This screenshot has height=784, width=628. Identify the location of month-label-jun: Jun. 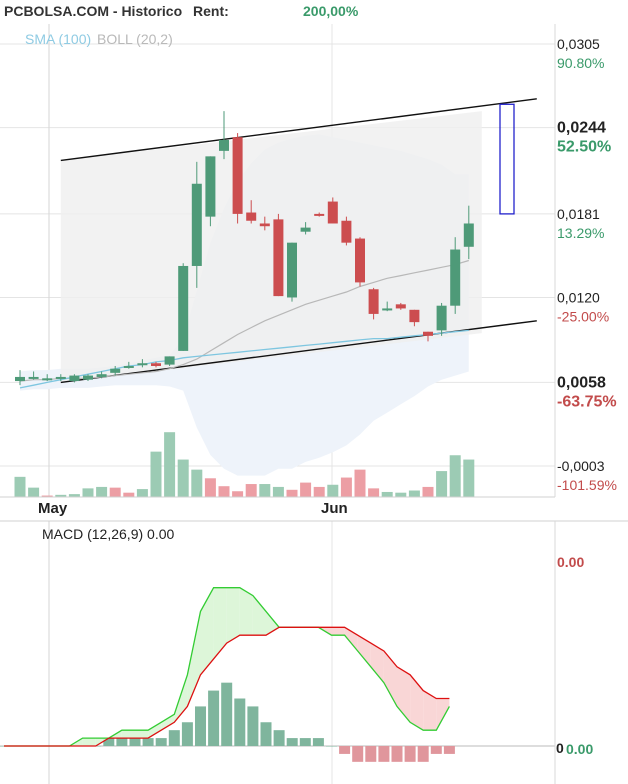
(334, 508).